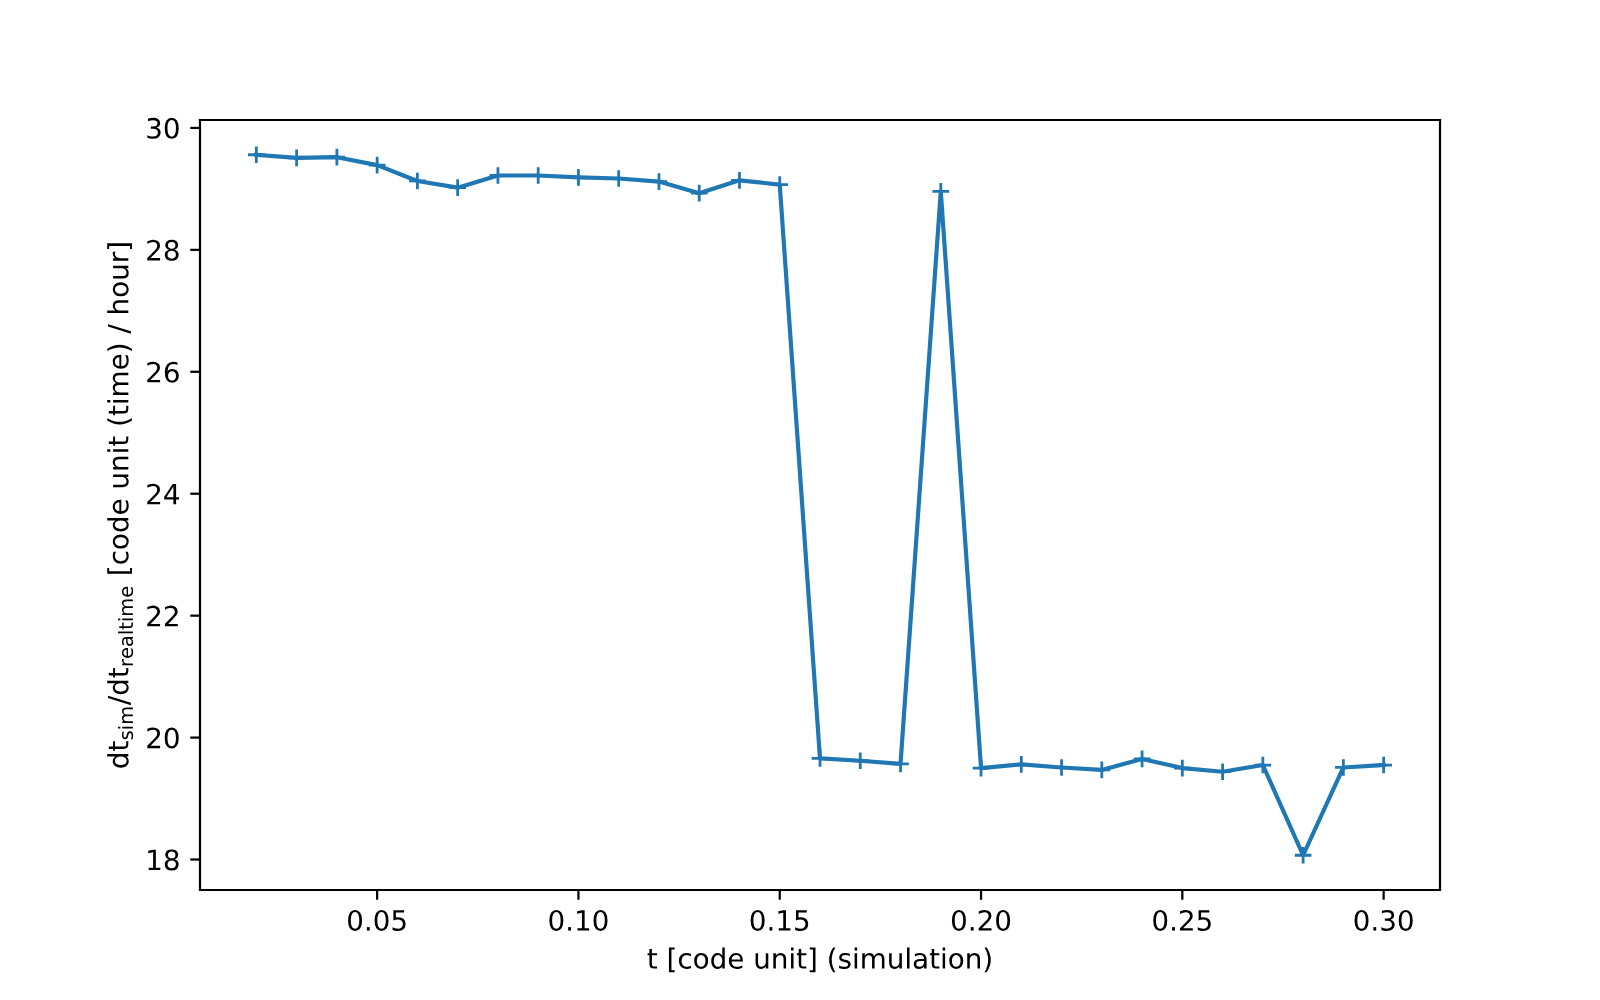 Image resolution: width=1600 pixels, height=1000 pixels. What do you see at coordinates (163, 372) in the screenshot?
I see `y-tick-label: 26` at bounding box center [163, 372].